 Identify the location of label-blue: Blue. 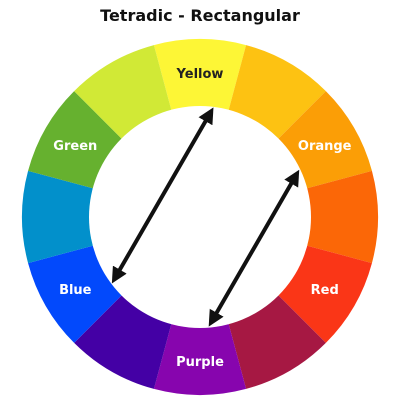
(75, 290).